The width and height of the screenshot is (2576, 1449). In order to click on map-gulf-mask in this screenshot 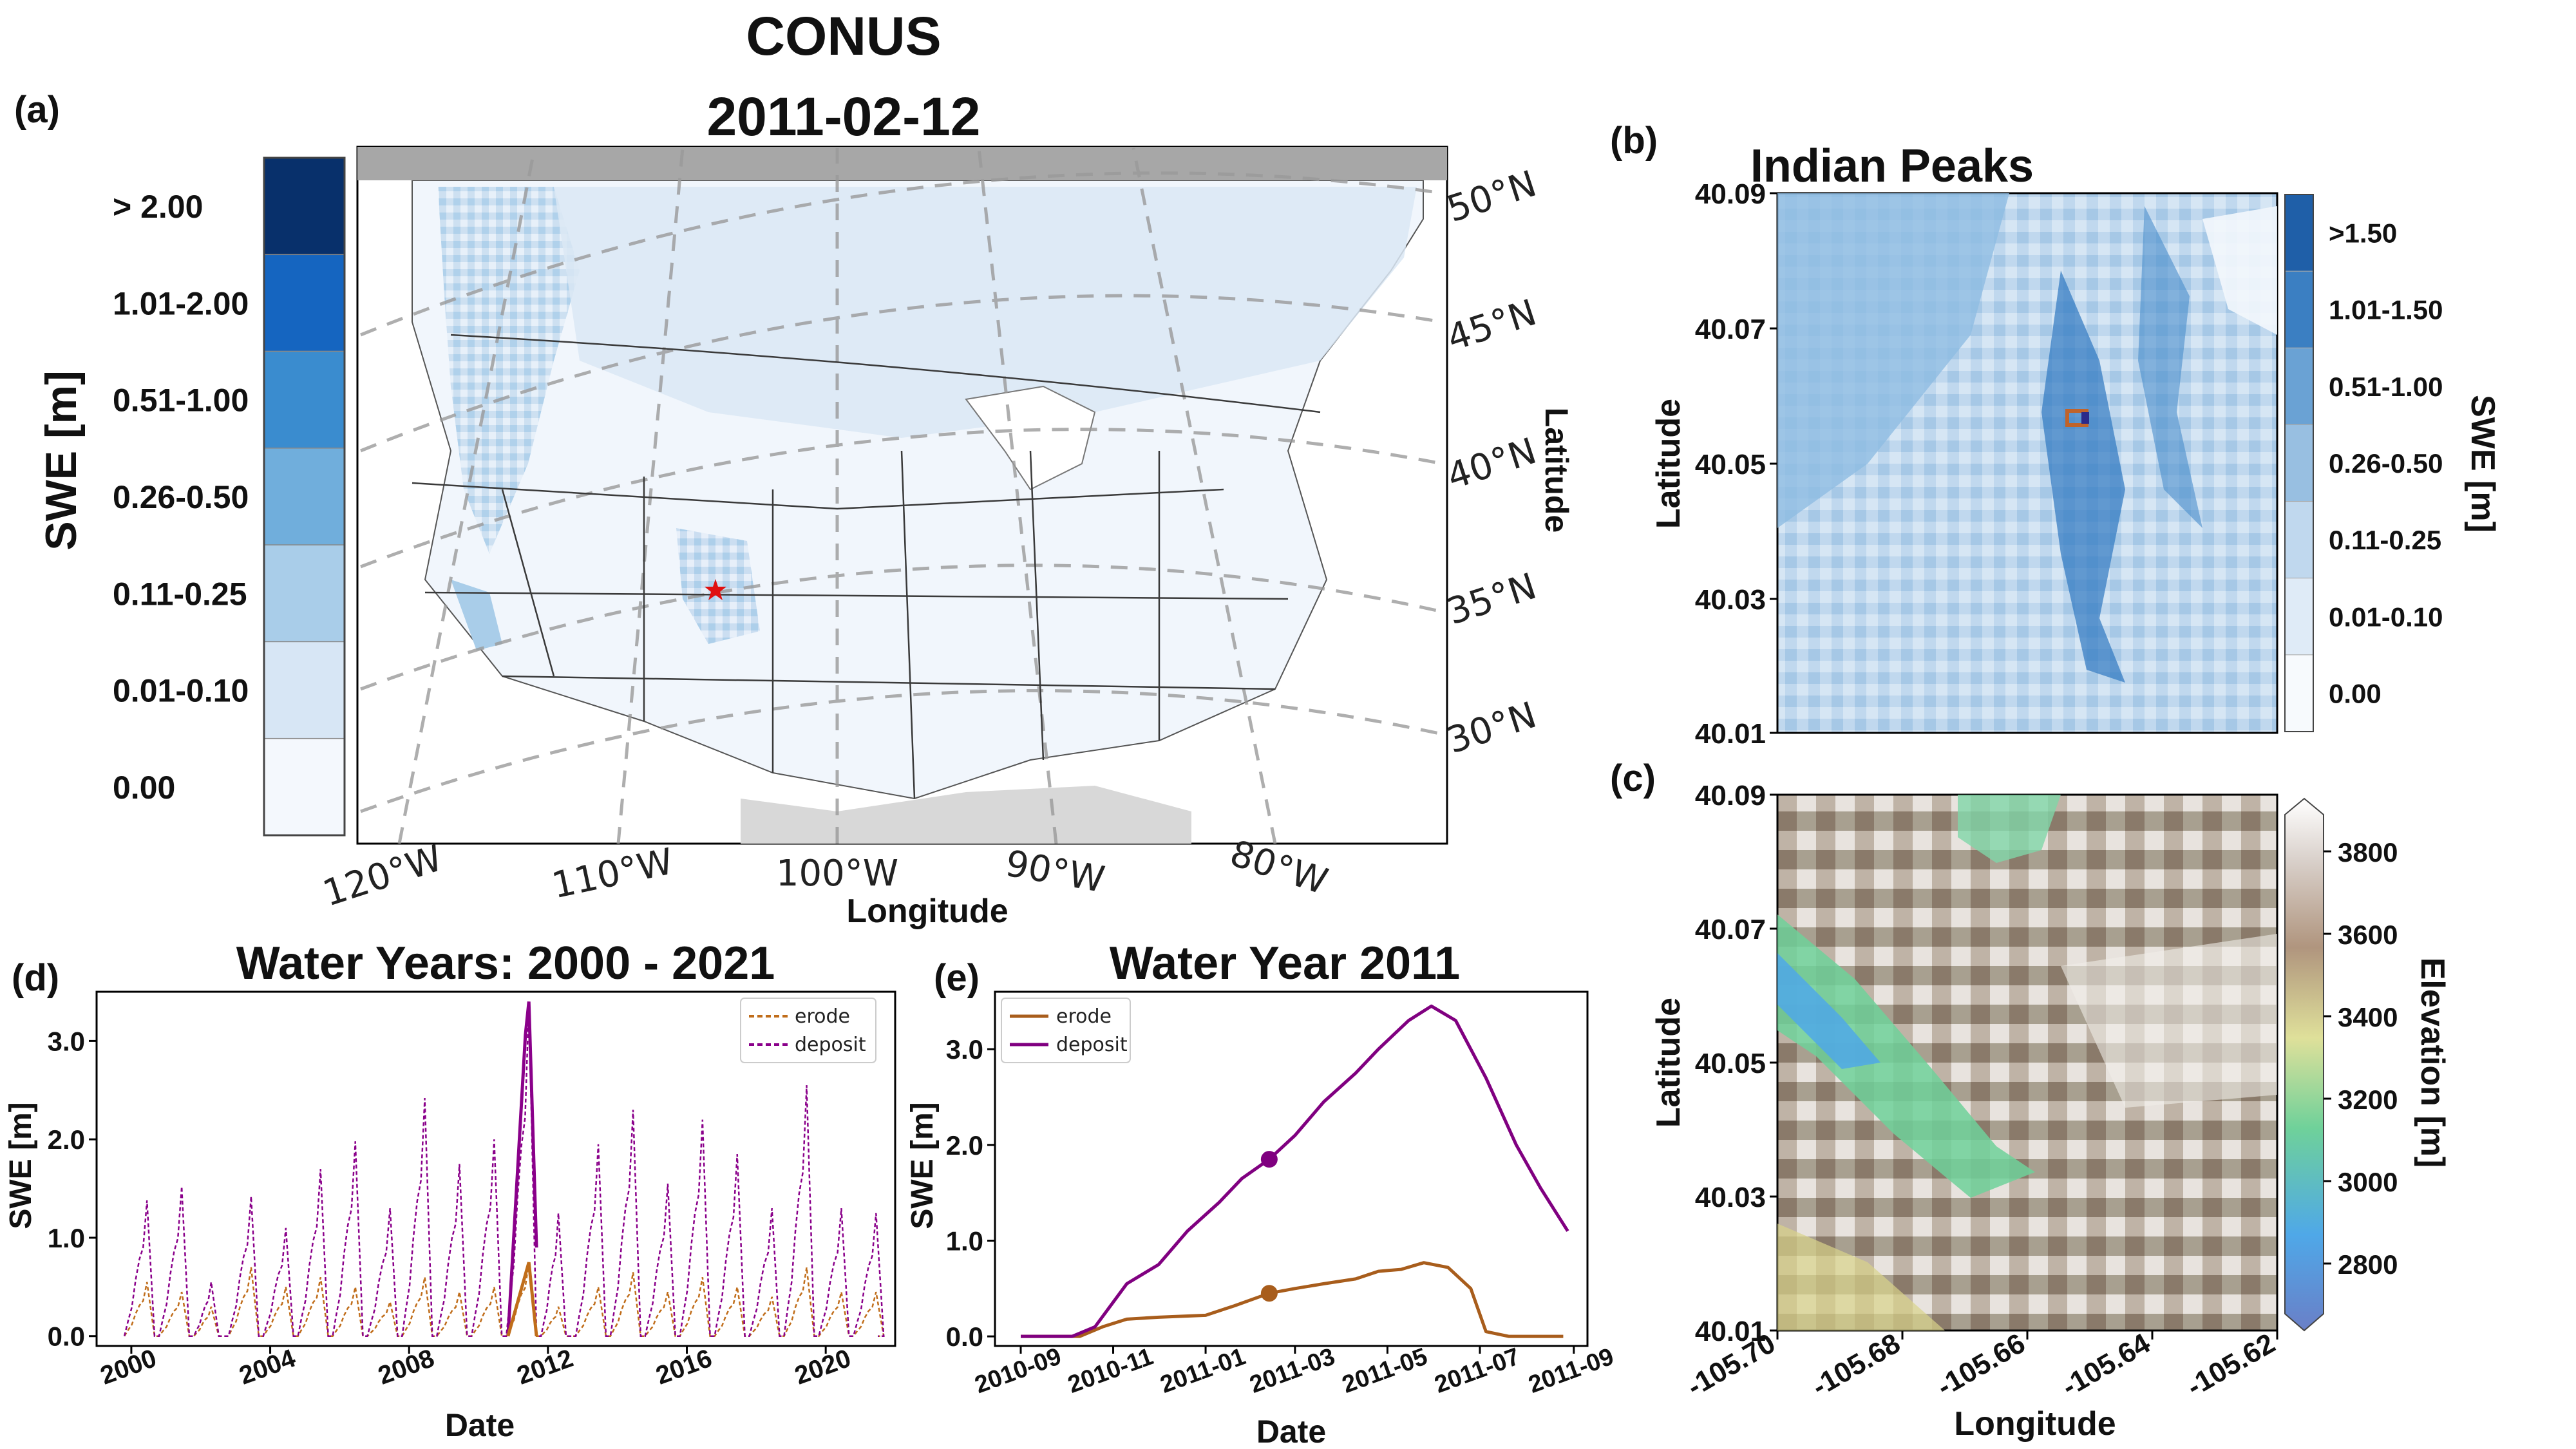, I will do `click(966, 815)`.